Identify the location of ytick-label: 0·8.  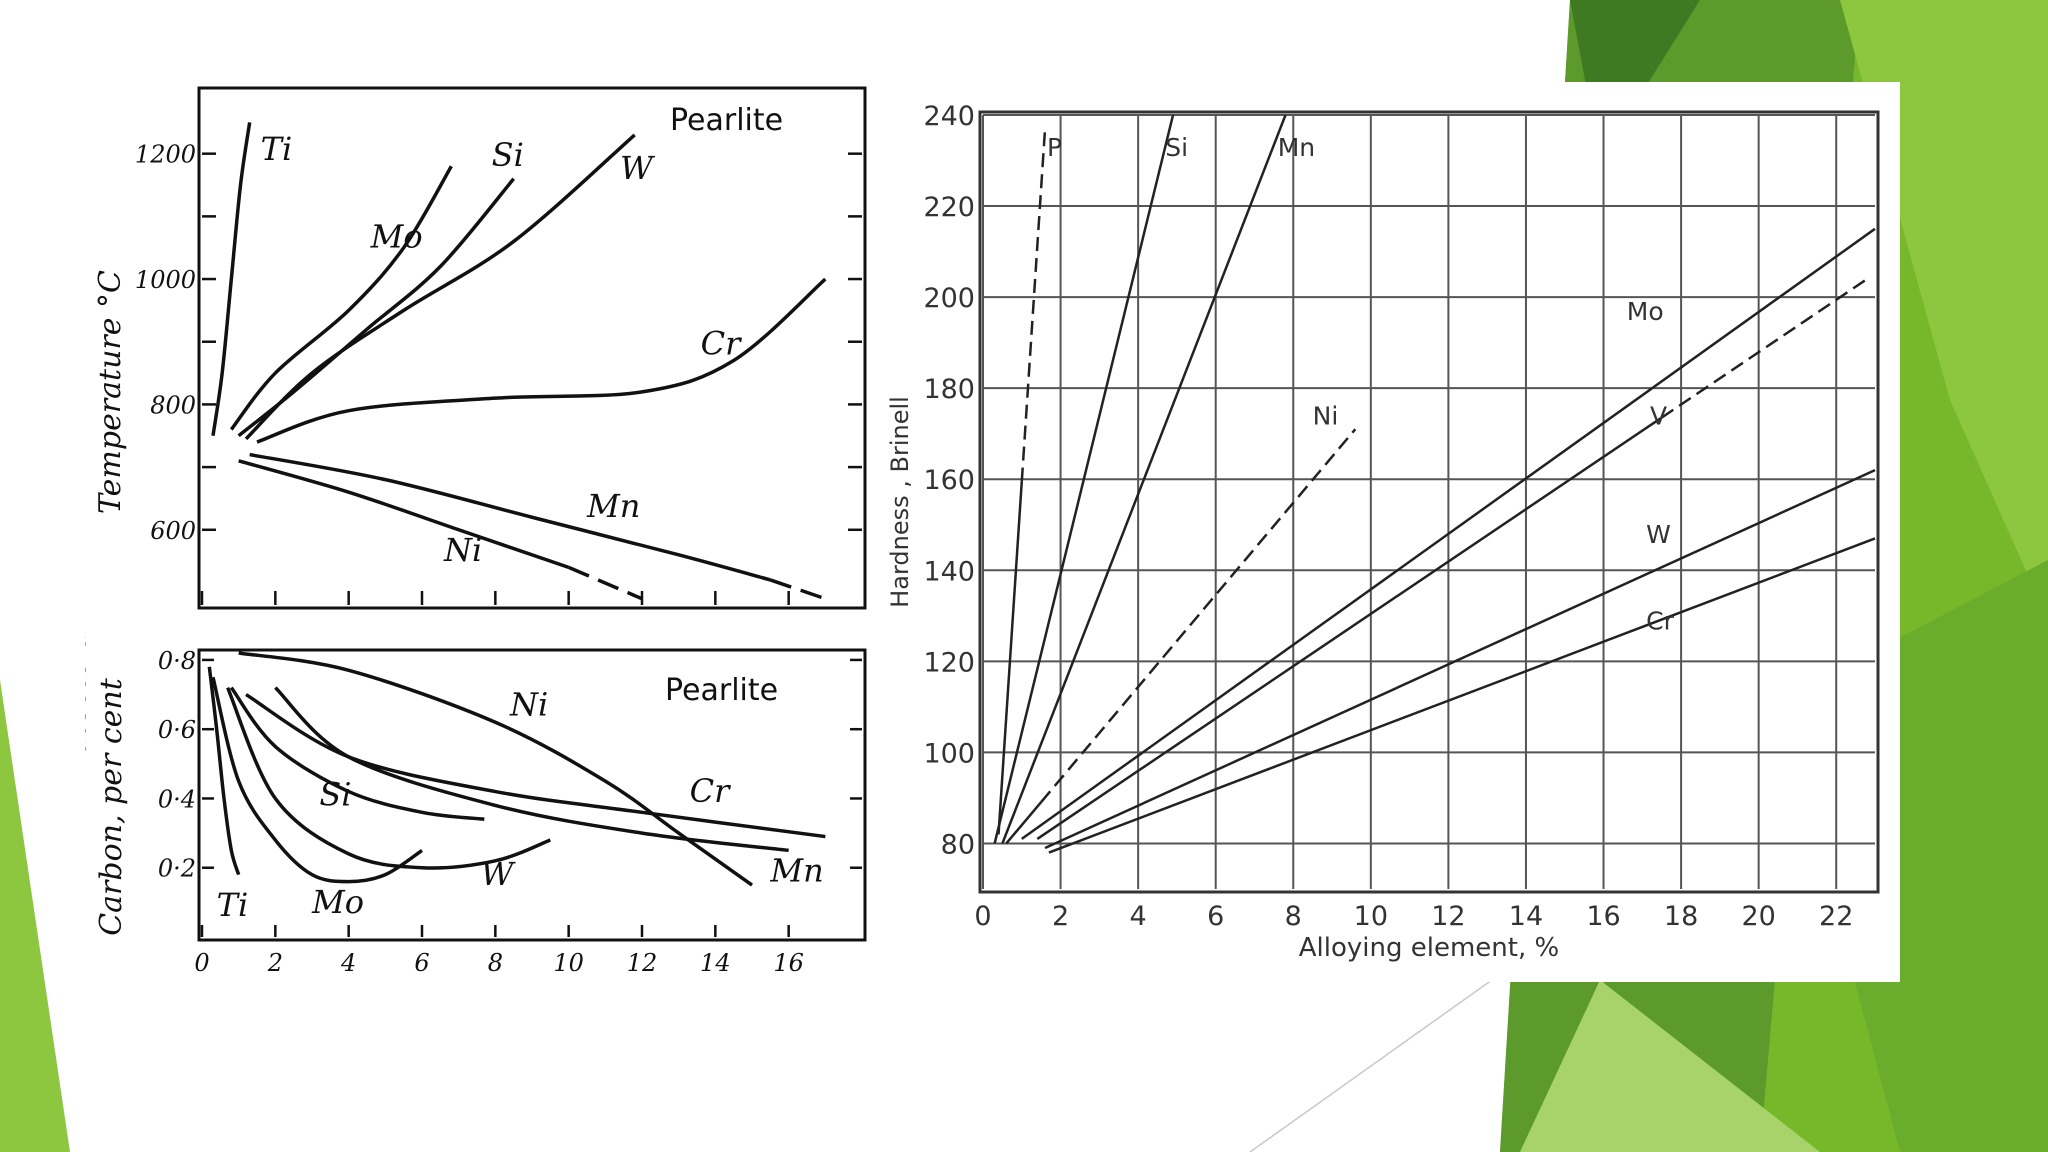
(177, 661).